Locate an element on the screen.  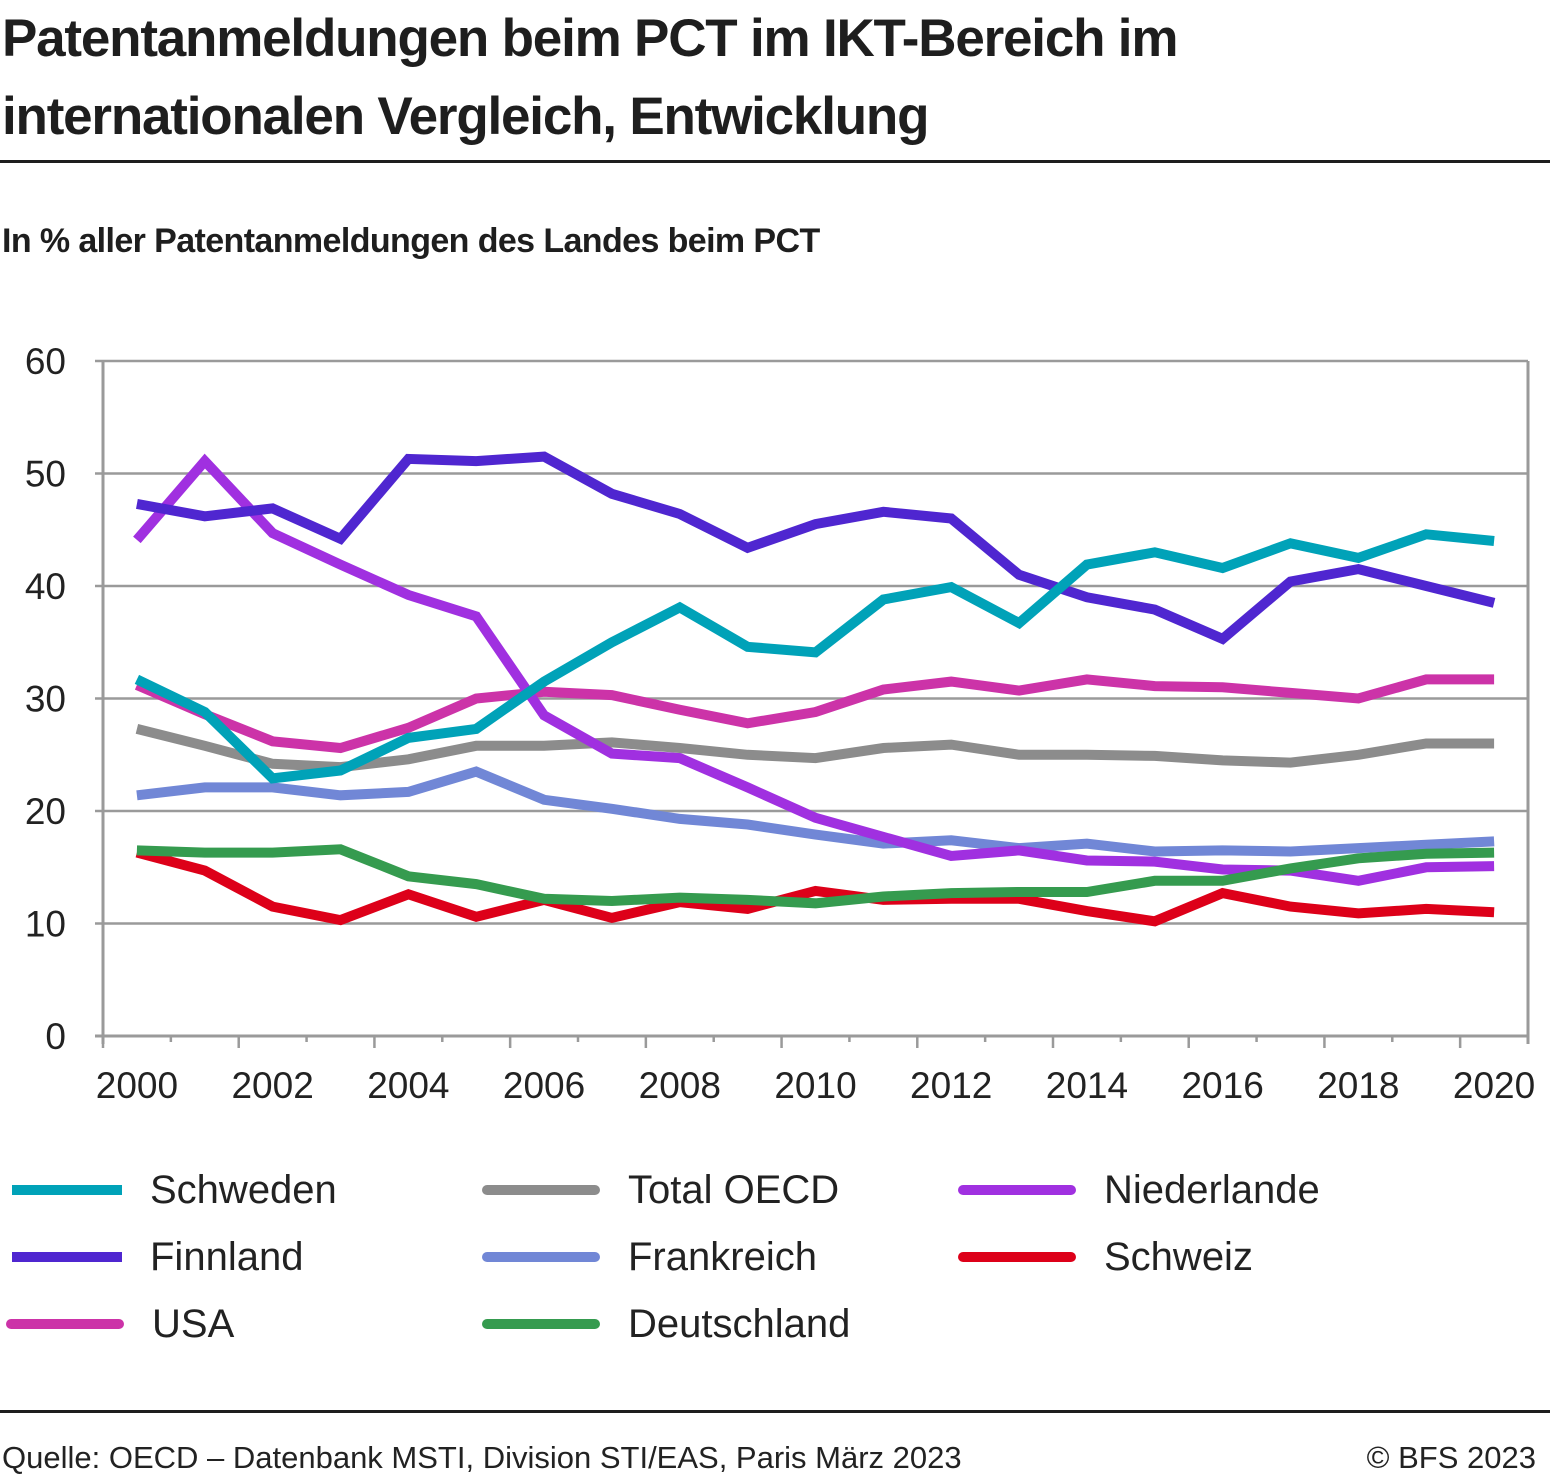
x-tick-label: 2002 is located at coordinates (272, 1085).